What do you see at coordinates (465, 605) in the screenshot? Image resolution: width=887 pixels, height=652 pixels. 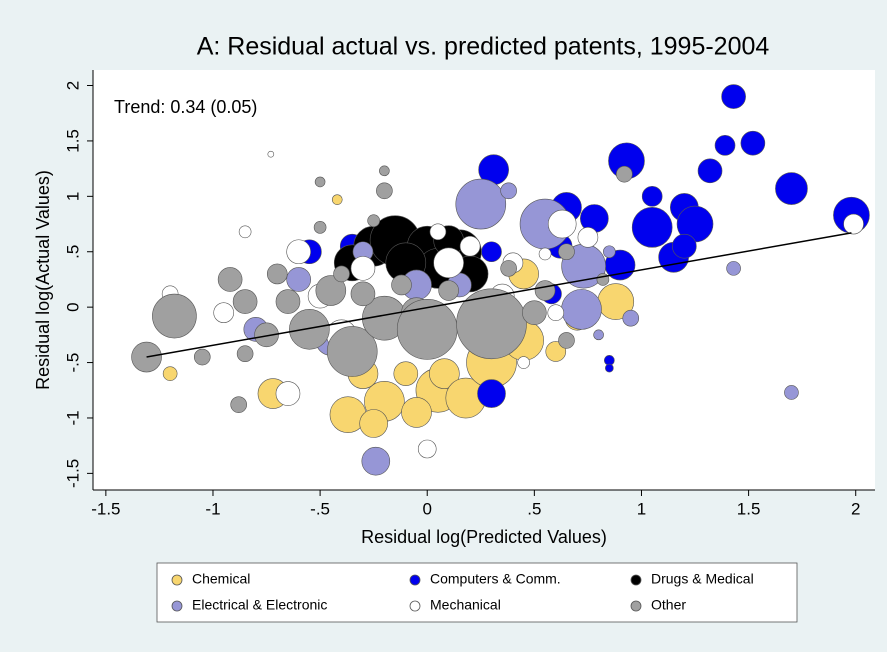 I see `legend-label: Mechanical` at bounding box center [465, 605].